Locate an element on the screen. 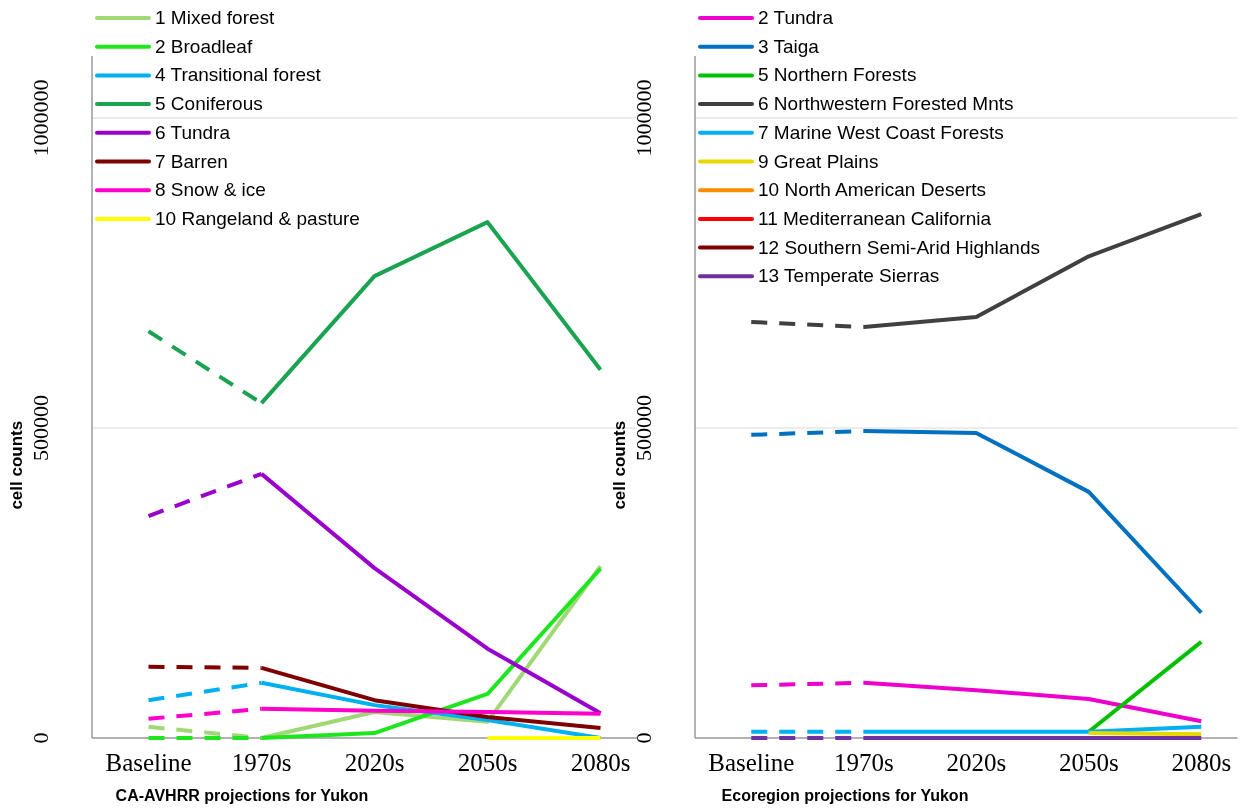  legend-label: 6 Tundra is located at coordinates (193, 132).